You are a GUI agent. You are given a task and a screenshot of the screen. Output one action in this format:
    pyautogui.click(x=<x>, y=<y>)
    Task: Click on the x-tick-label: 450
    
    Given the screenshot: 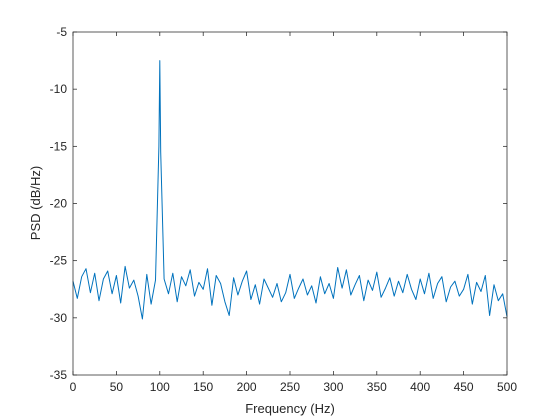 What is the action you would take?
    pyautogui.click(x=464, y=387)
    